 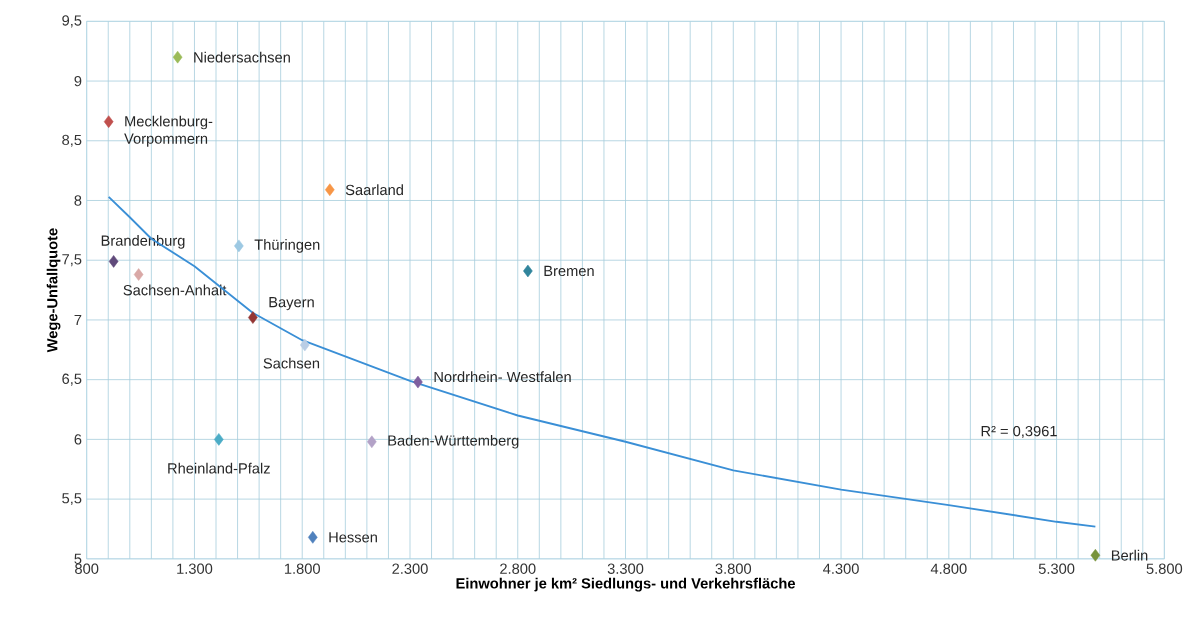 I want to click on x-axis-title: Einwohner je km² Siedlungs- und Verkehrsfläche, so click(x=625, y=584).